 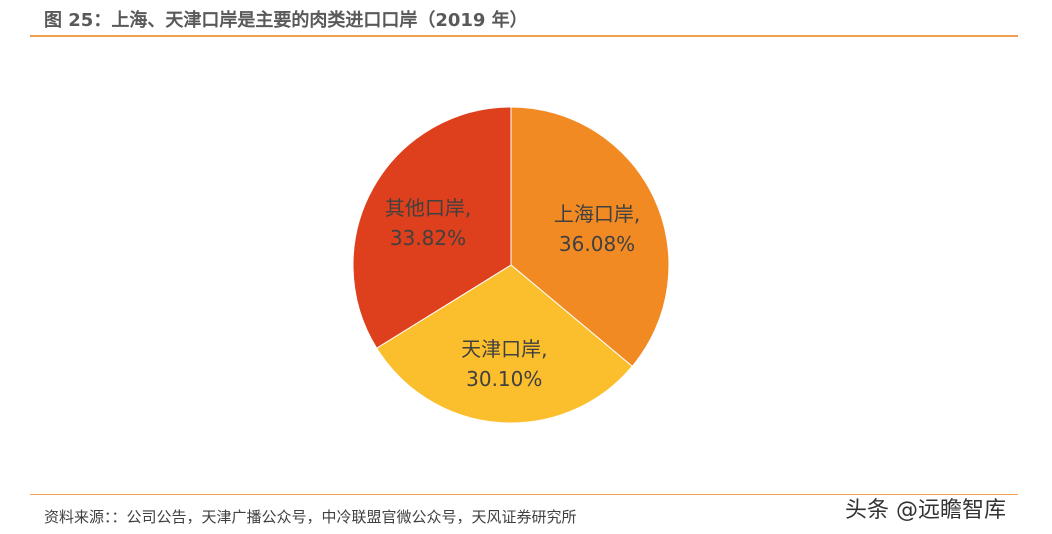 I want to click on slice-label-name-1: 上海口岸,, so click(x=597, y=214).